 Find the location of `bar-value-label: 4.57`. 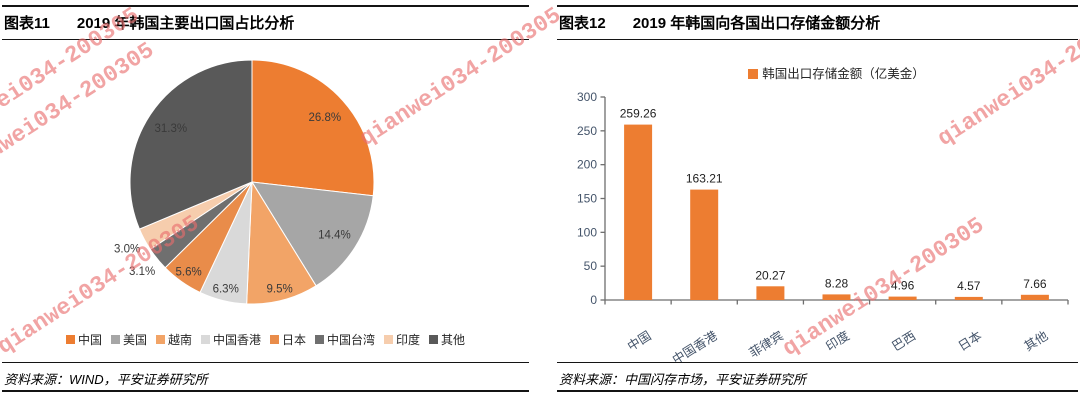

bar-value-label: 4.57 is located at coordinates (969, 286).